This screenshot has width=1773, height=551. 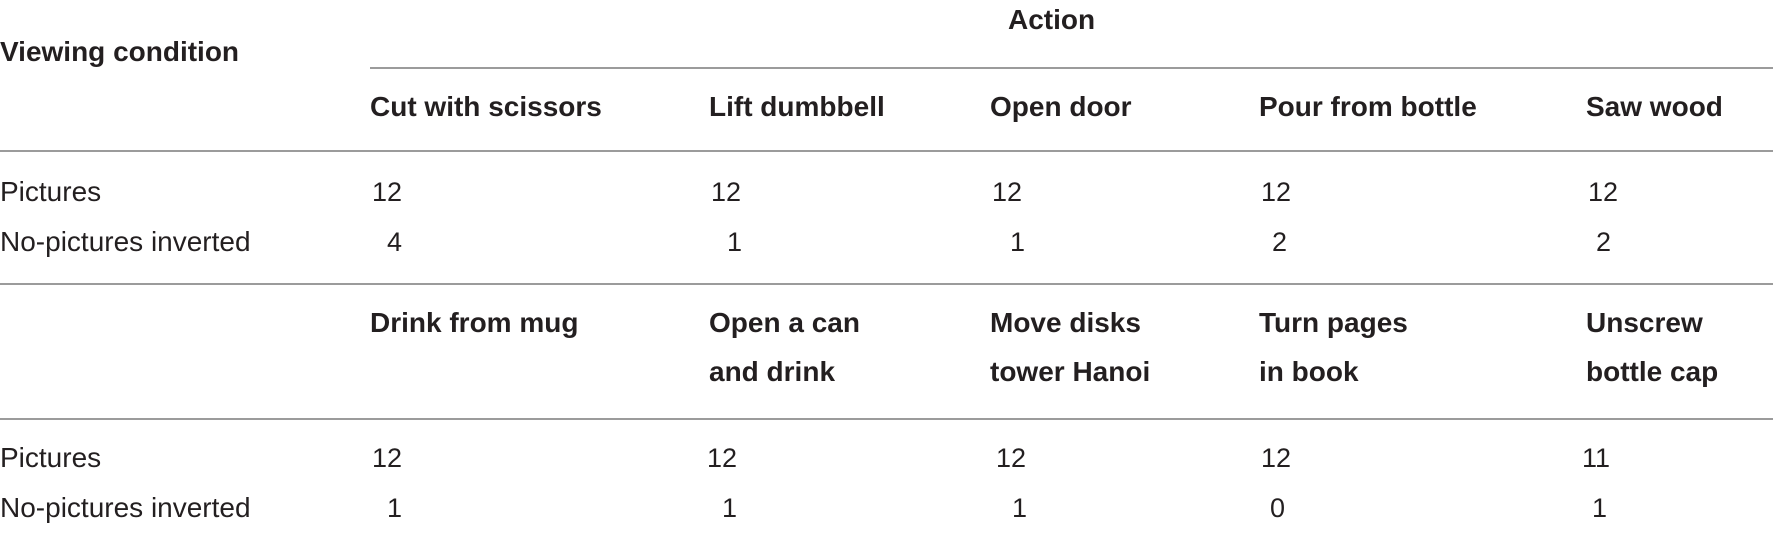 I want to click on action-open-a-can-line1: Open a can, so click(x=784, y=322).